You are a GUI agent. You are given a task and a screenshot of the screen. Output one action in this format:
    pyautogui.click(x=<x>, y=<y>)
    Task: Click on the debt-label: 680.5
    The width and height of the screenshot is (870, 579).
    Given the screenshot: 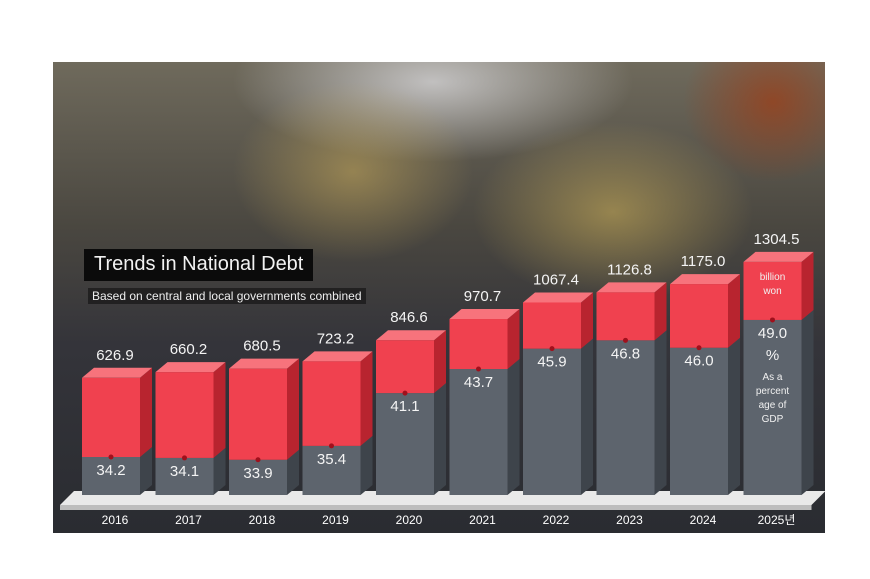 What is the action you would take?
    pyautogui.click(x=262, y=346)
    